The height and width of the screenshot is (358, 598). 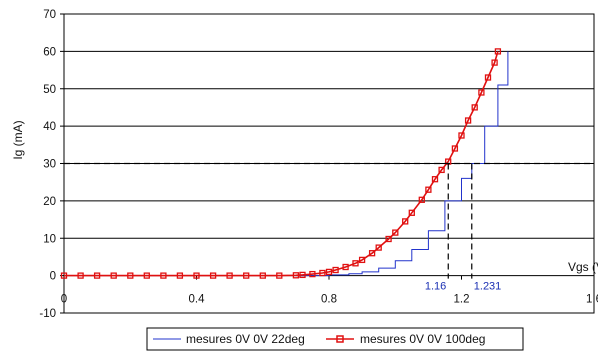 I want to click on y-tick-label: 60, so click(x=49, y=52).